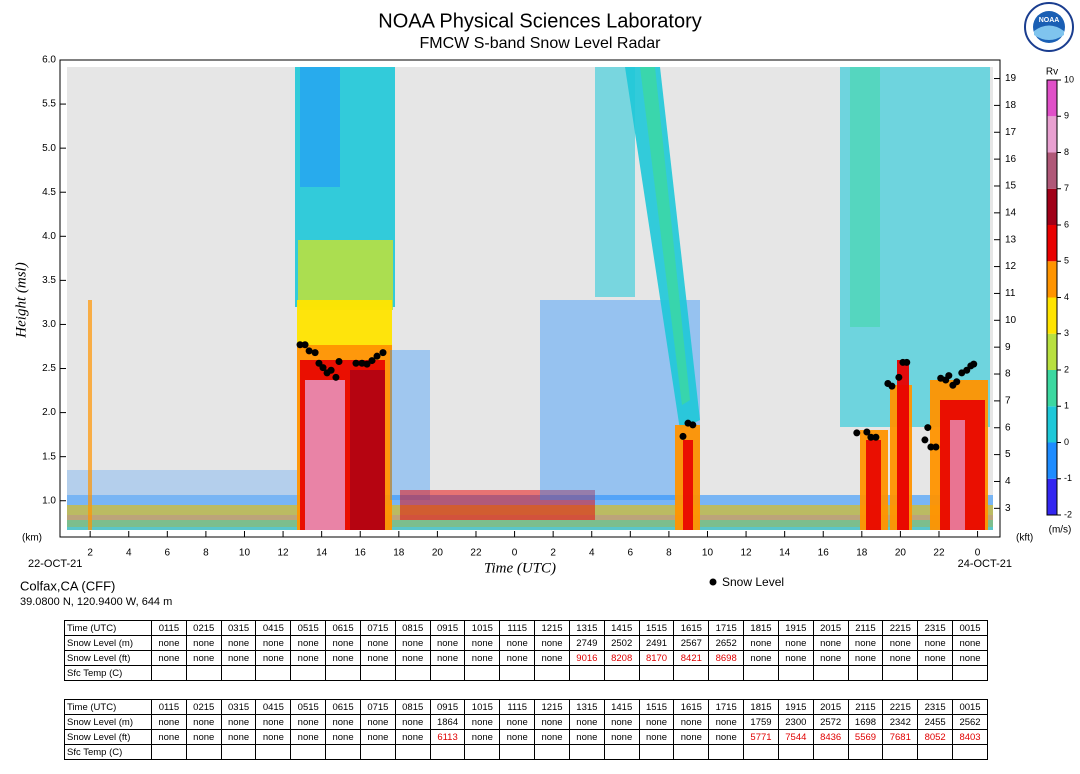 The width and height of the screenshot is (1080, 774). What do you see at coordinates (726, 628) in the screenshot?
I see `table-cell: 1715` at bounding box center [726, 628].